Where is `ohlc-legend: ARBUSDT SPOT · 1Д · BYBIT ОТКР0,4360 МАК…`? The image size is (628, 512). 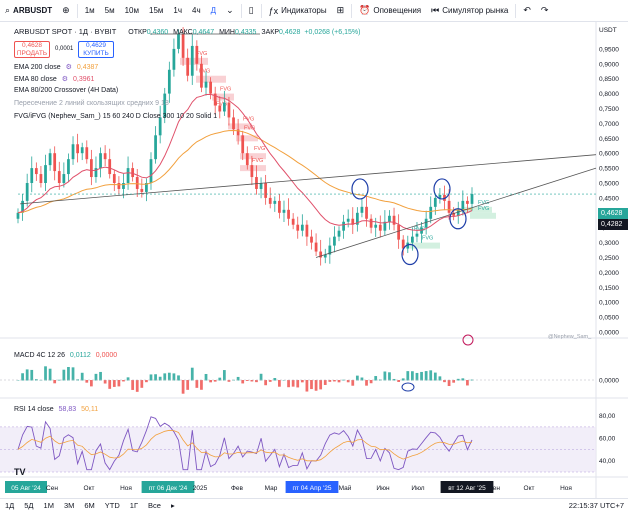 ohlc-legend: ARBUSDT SPOT · 1Д · BYBIT ОТКР0,4360 МАК… is located at coordinates (187, 31).